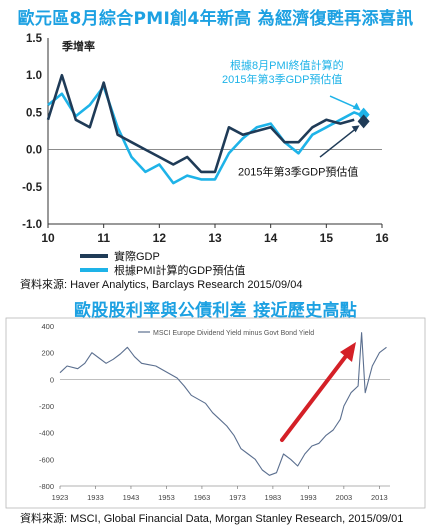 This screenshot has height=529, width=431. Describe the element at coordinates (308, 497) in the screenshot. I see `x-tick-label: 1993` at that location.